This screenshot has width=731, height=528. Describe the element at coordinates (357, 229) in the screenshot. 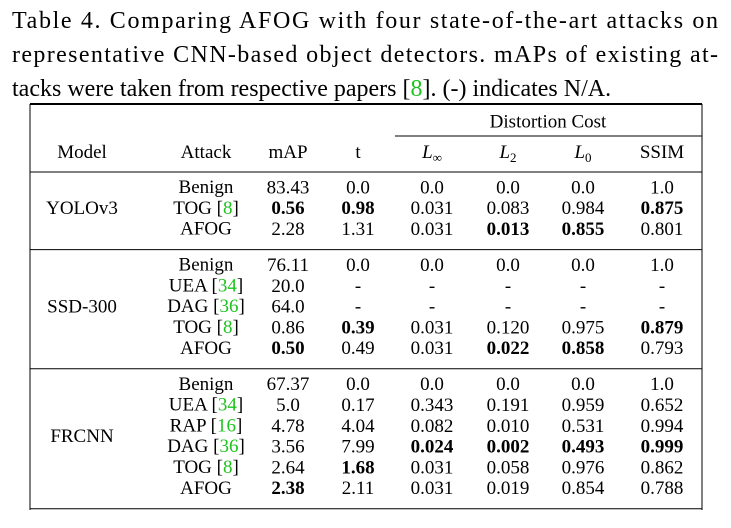

I see `table-cell: 1.31` at that location.